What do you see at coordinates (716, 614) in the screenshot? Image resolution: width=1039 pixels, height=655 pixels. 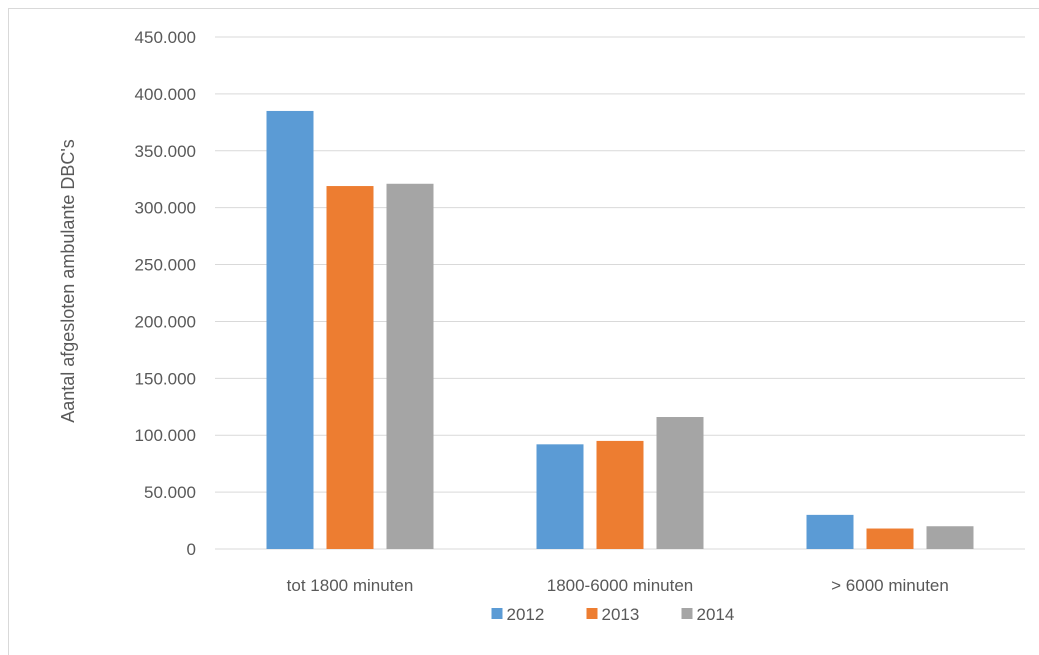 I see `legend-label-2014: 2014` at bounding box center [716, 614].